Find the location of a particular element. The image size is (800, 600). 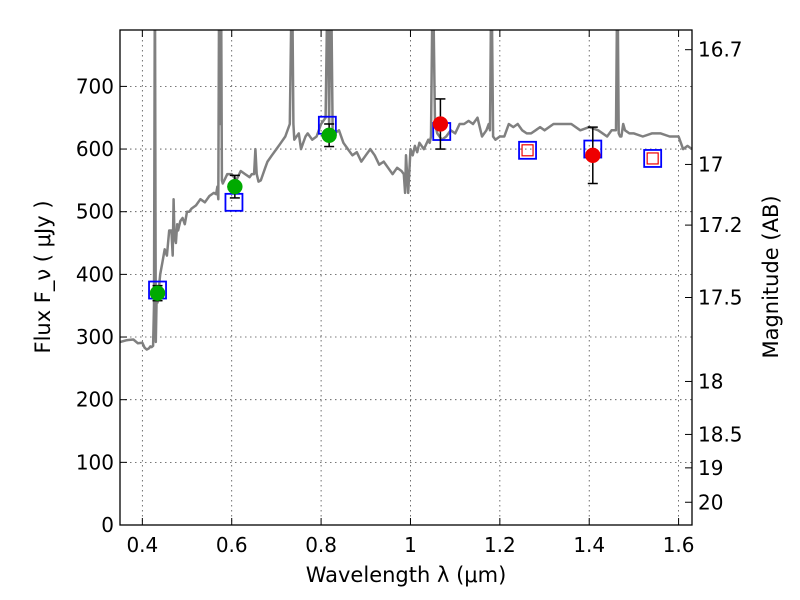

y-tick-label: 300 is located at coordinates (95, 337).